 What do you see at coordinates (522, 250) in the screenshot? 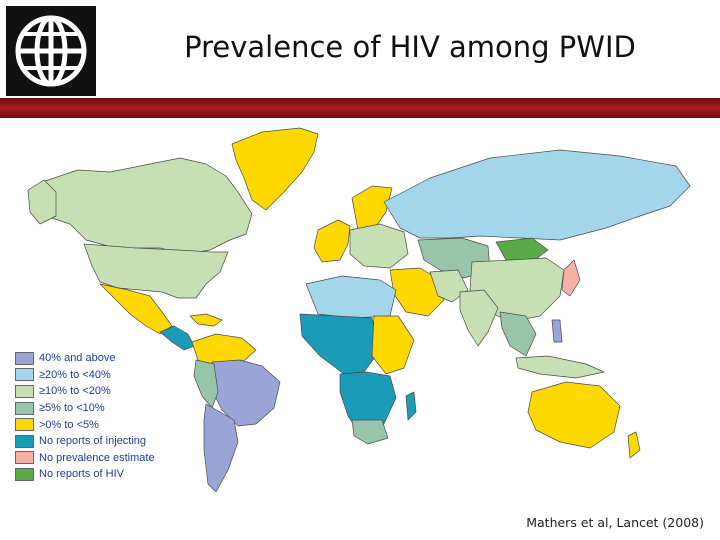
I see `map-region-mongolia` at bounding box center [522, 250].